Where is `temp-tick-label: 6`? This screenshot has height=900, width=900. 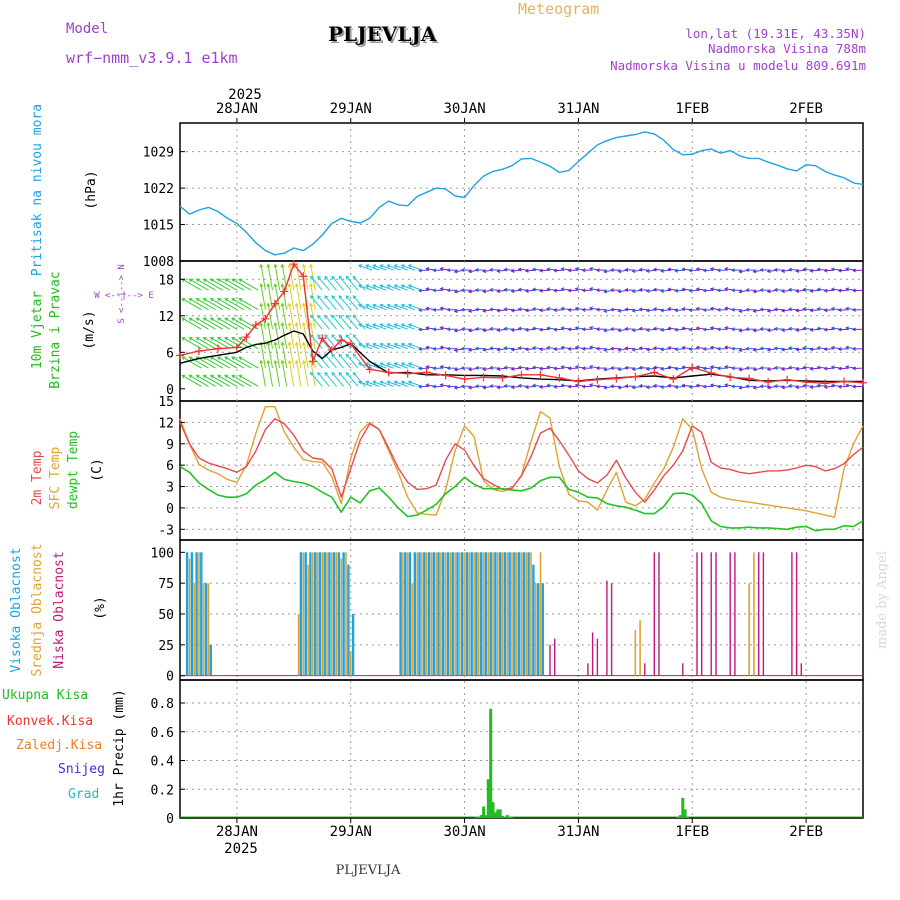
temp-tick-label: 6 is located at coordinates (170, 466).